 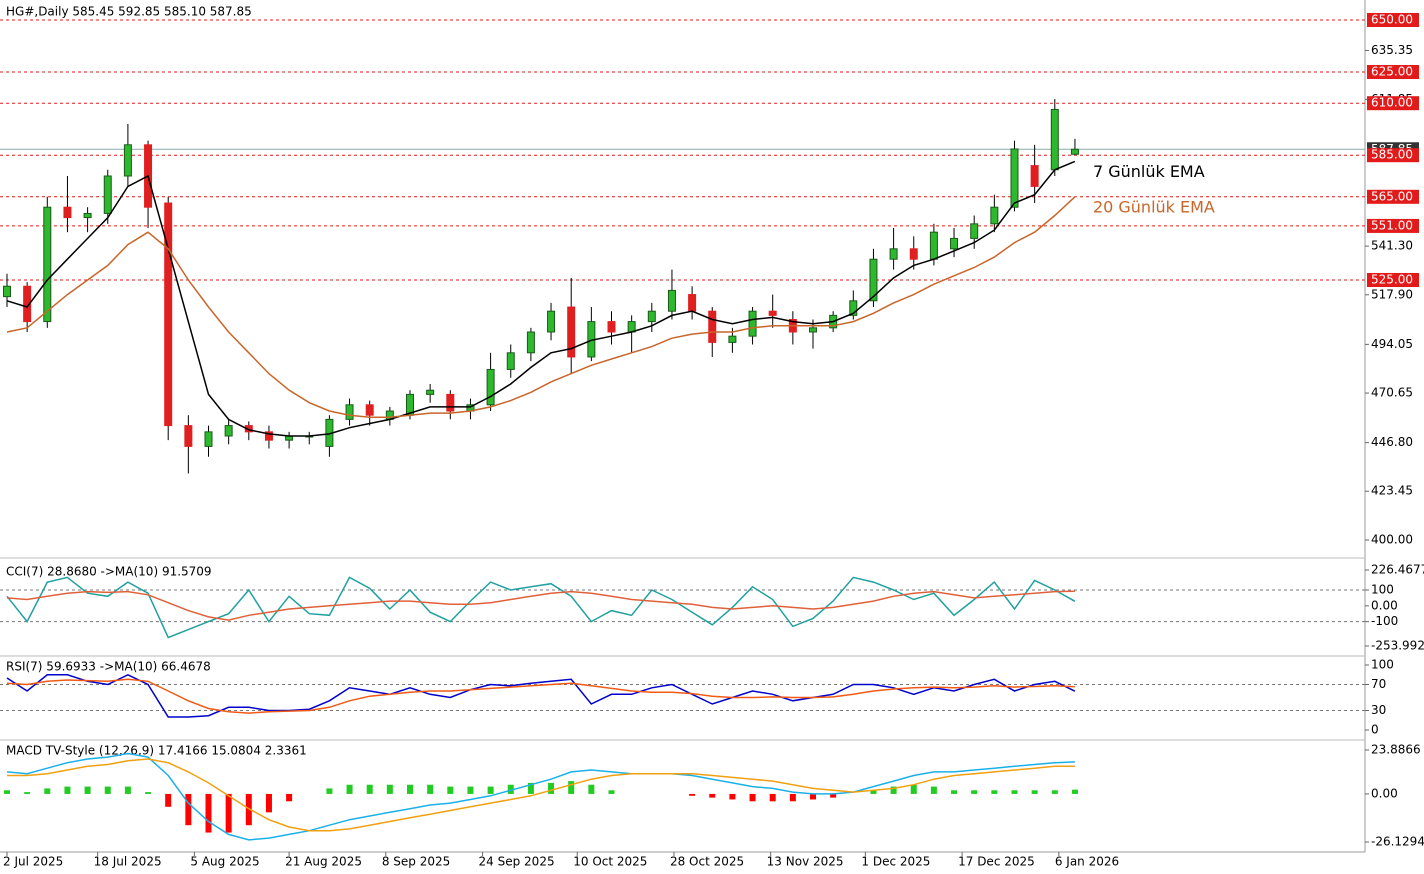 What do you see at coordinates (129, 12) in the screenshot?
I see `panel-title: HG#,Daily 585.45 592.85 585.10 587.85` at bounding box center [129, 12].